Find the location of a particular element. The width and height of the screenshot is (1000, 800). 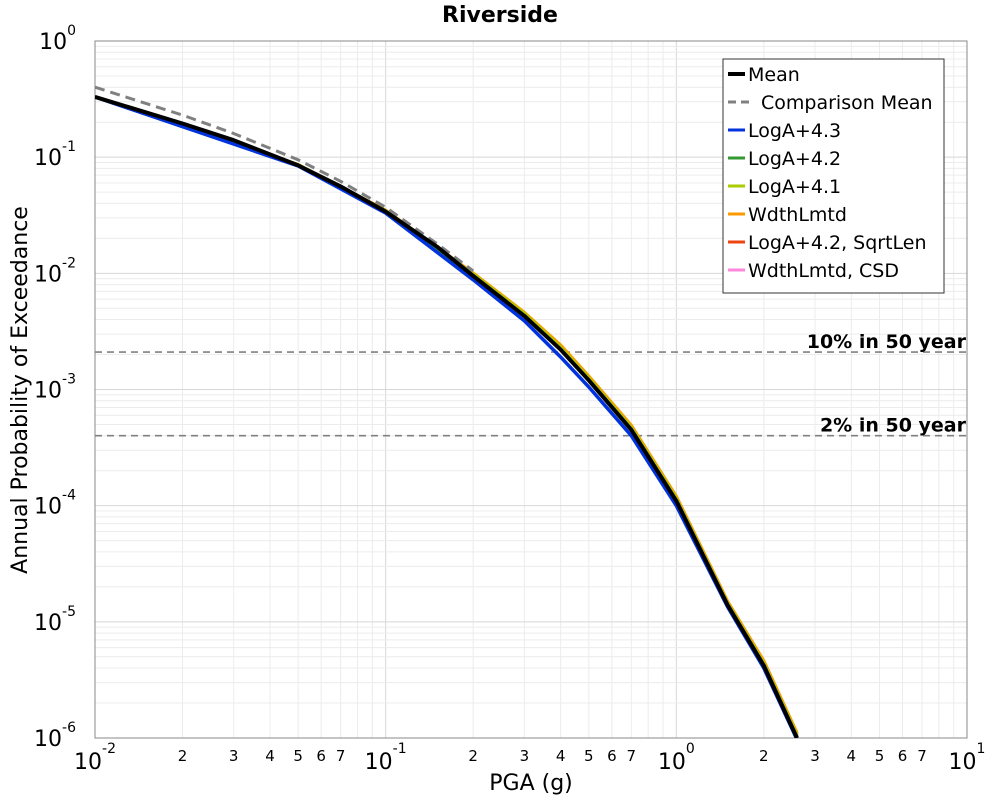

y-tick-label: 10⁻¹ is located at coordinates (55, 155).